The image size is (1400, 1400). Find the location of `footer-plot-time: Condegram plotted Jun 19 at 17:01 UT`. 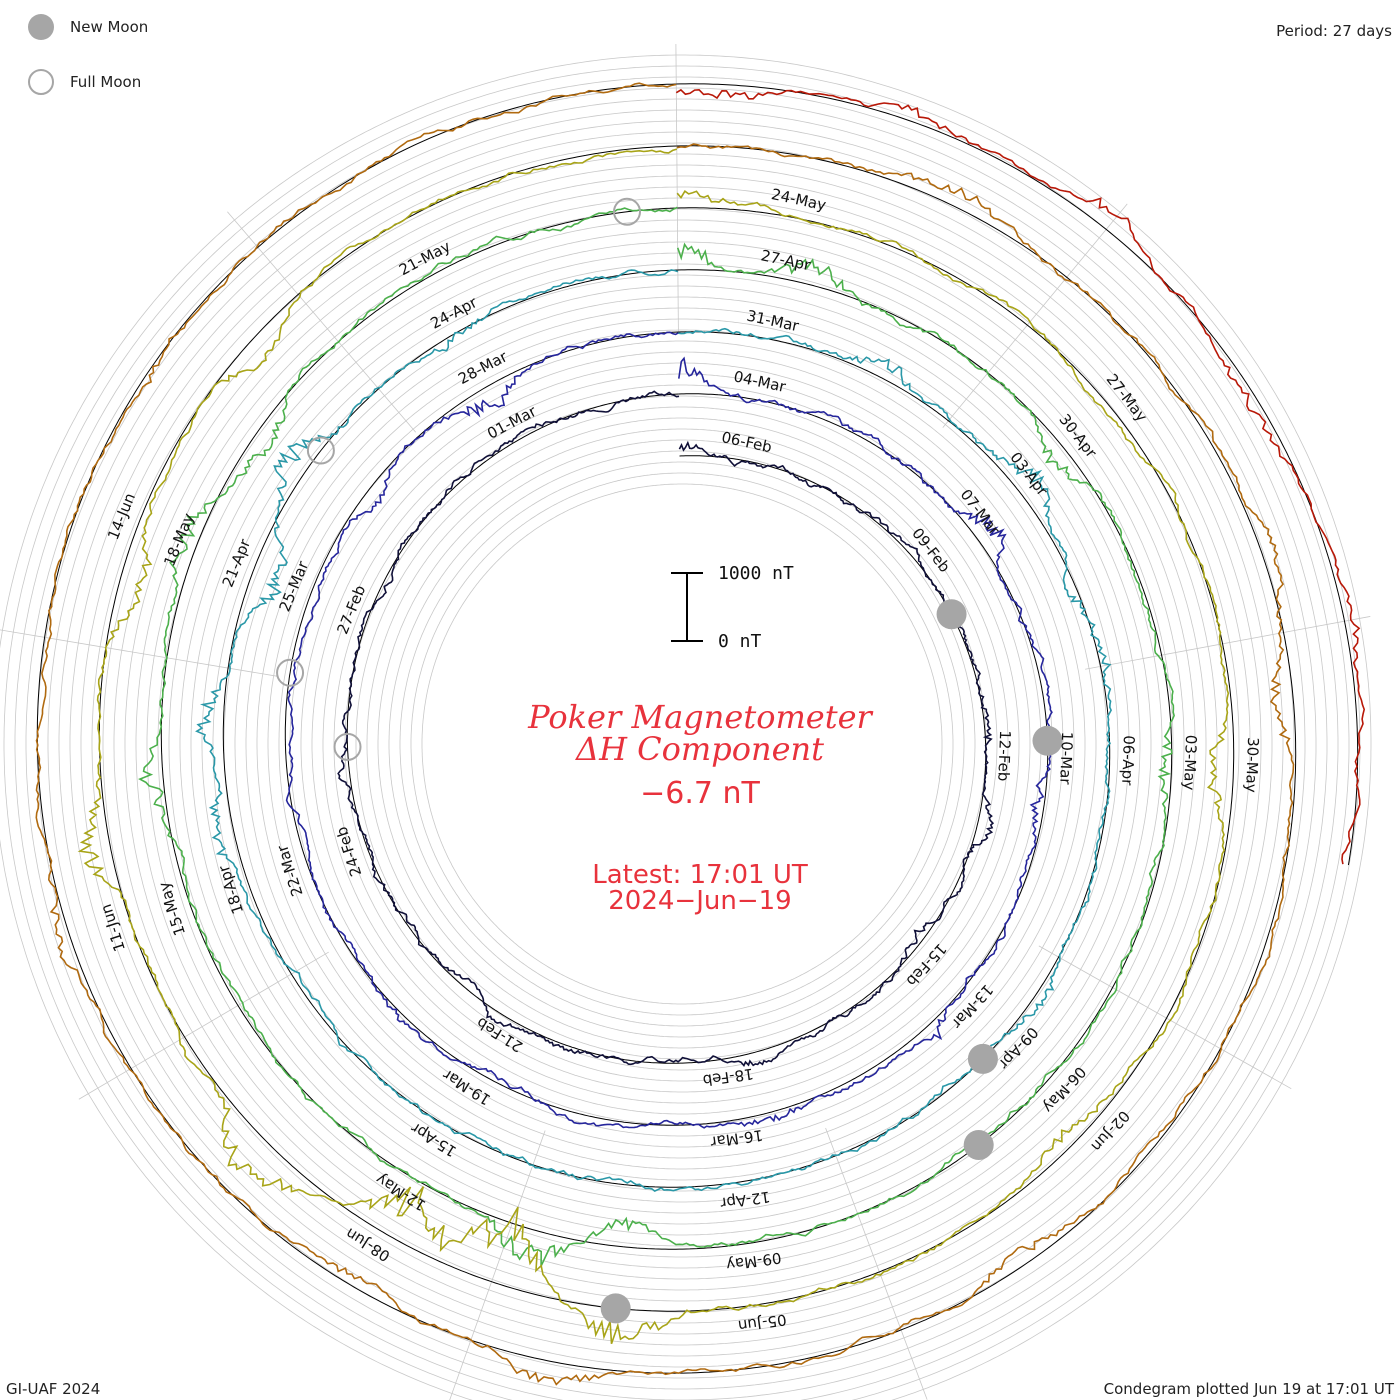

footer-plot-time: Condegram plotted Jun 19 at 17:01 UT is located at coordinates (1248, 1389).